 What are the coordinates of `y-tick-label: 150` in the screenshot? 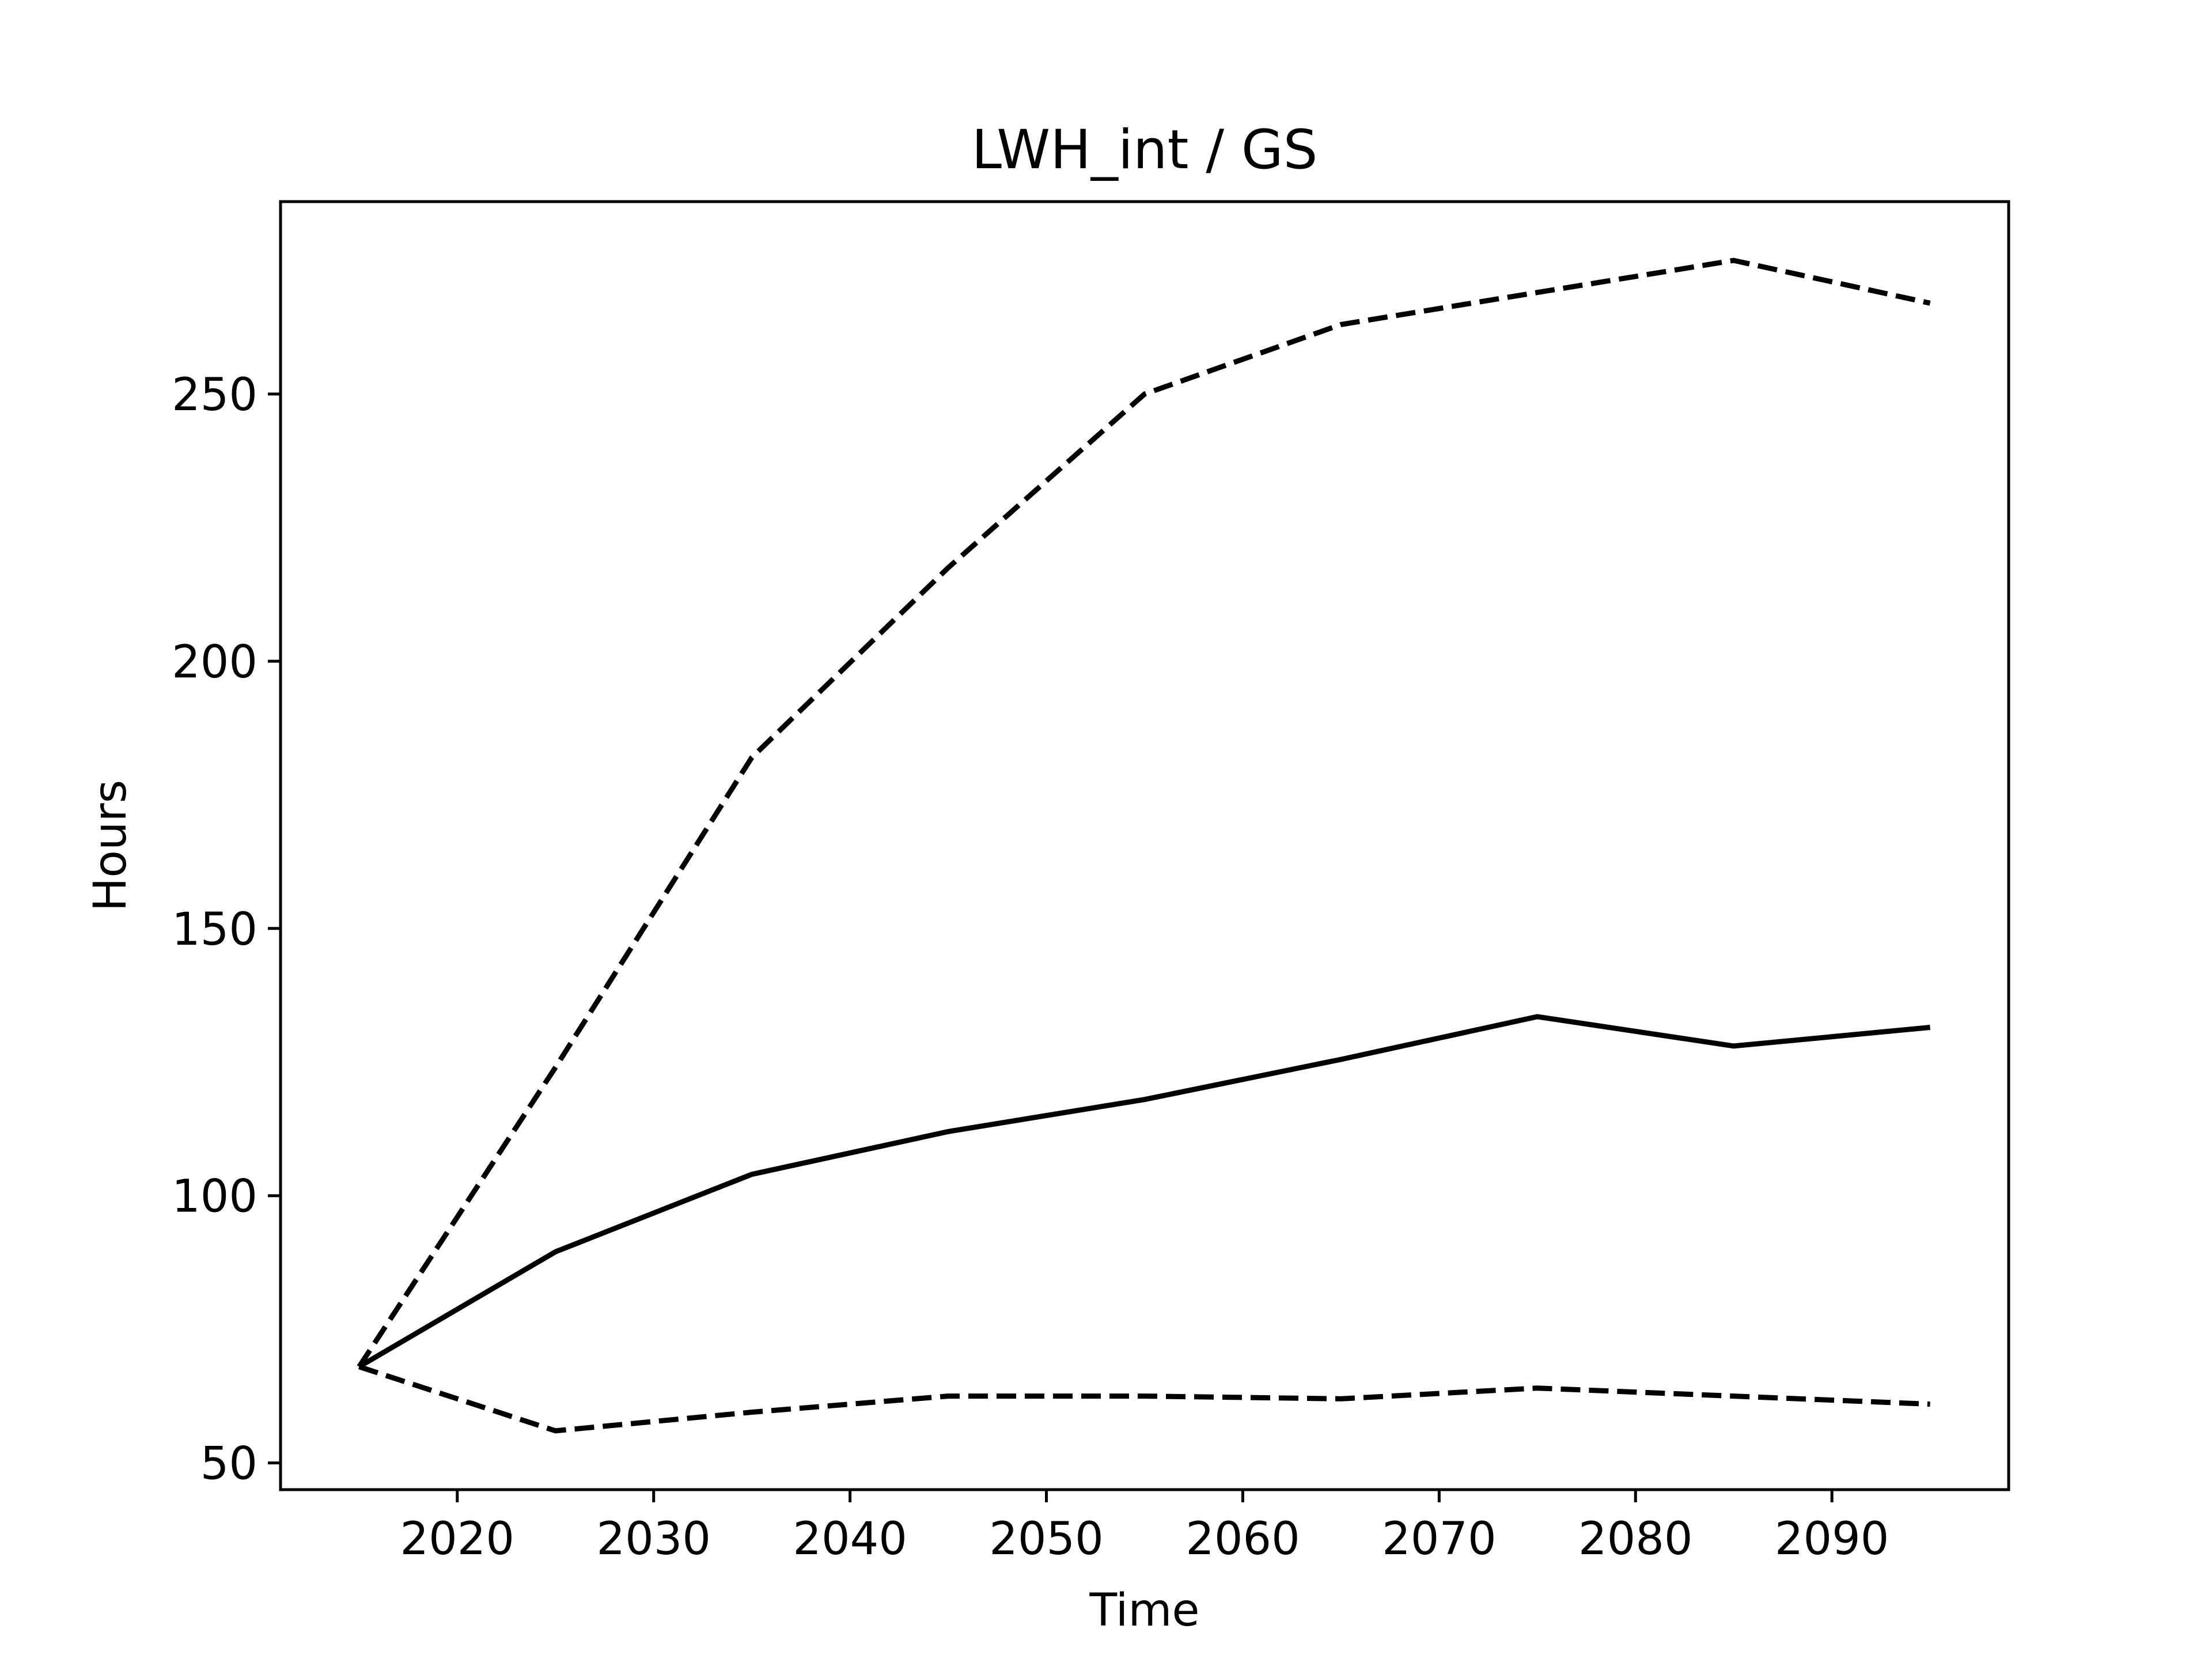 It's located at (214, 930).